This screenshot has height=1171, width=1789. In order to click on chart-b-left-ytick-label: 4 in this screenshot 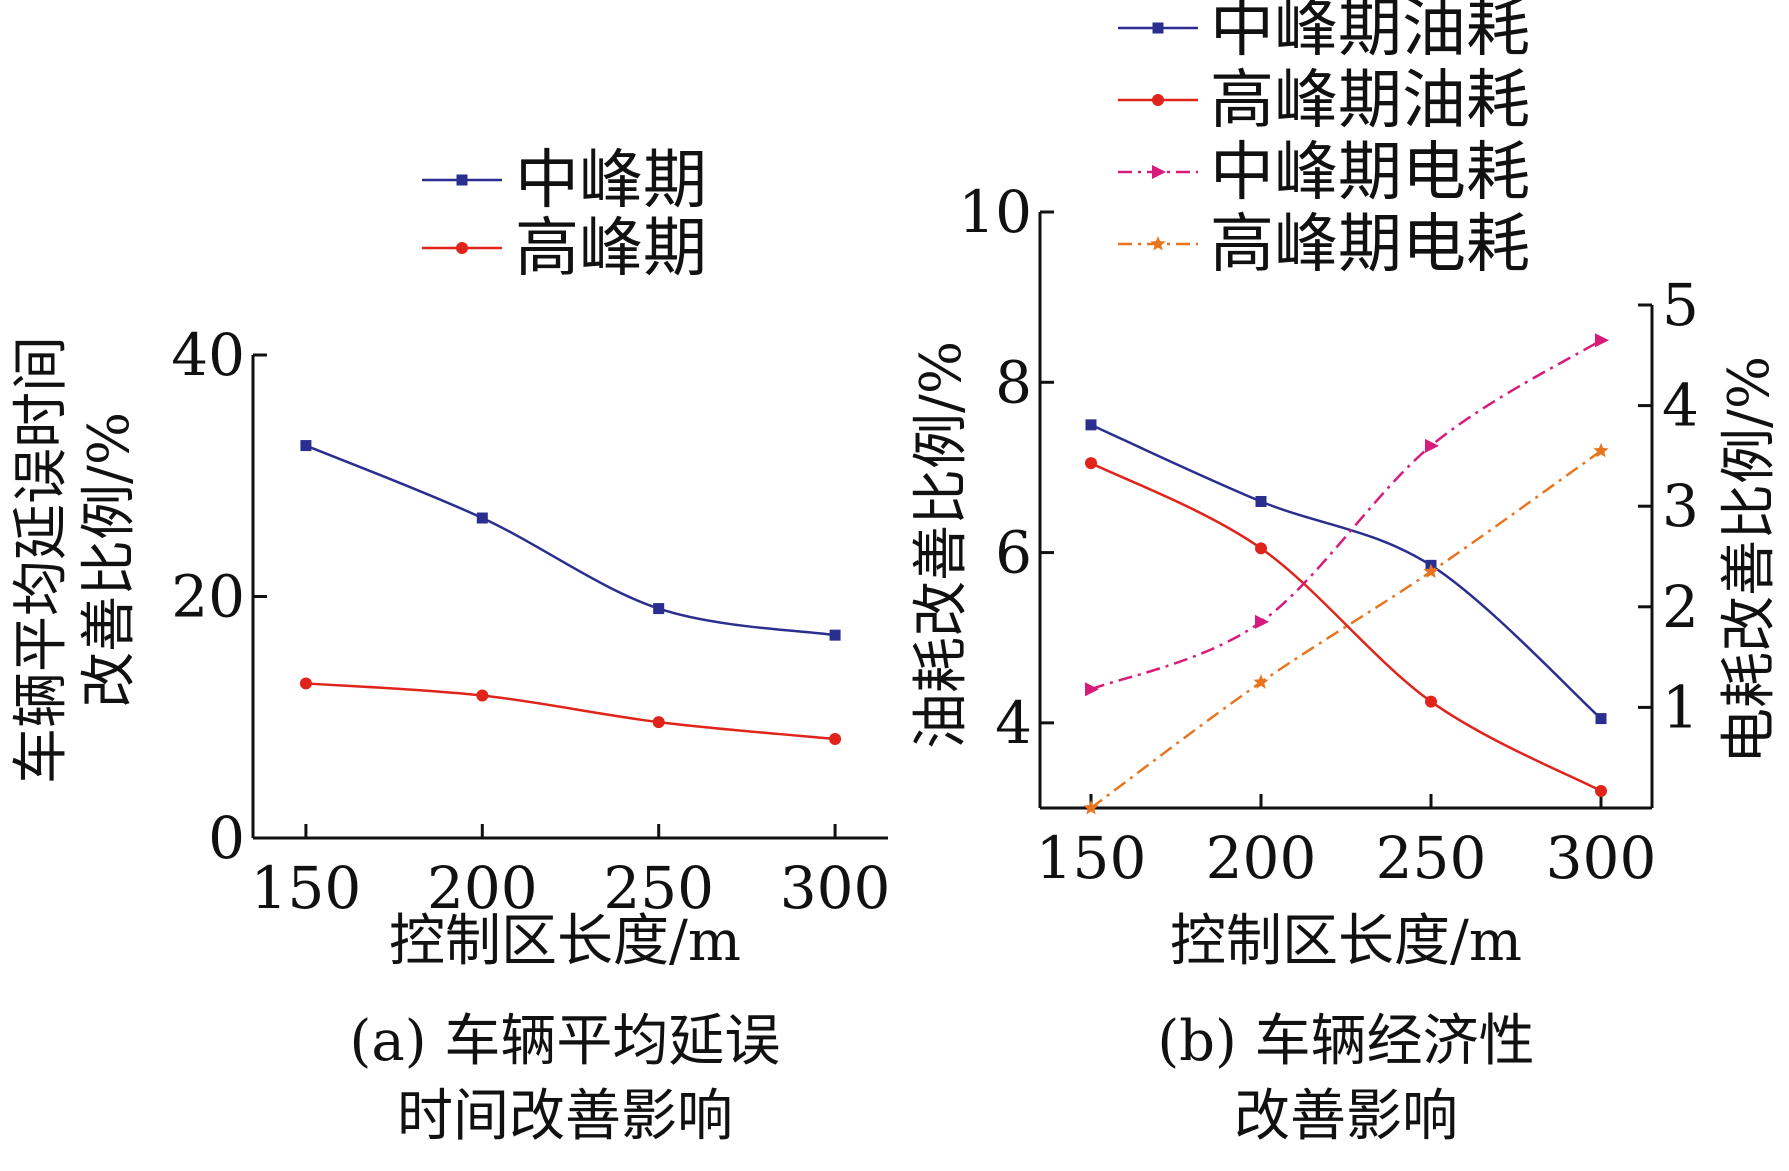, I will do `click(1013, 723)`.